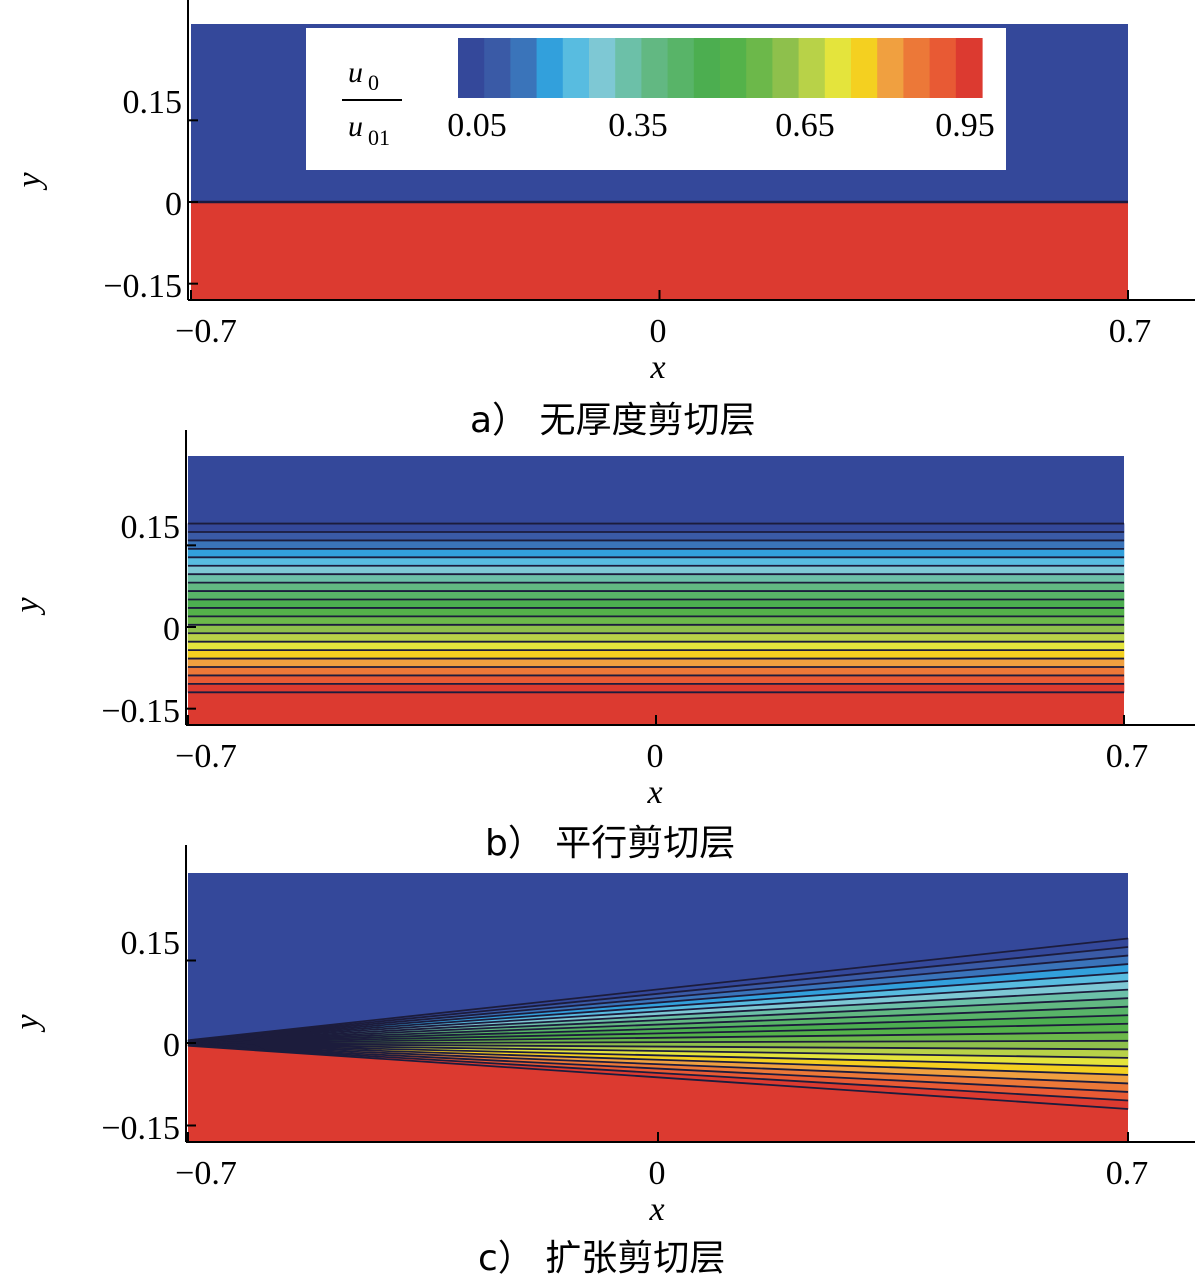 The height and width of the screenshot is (1285, 1200). What do you see at coordinates (372, 103) in the screenshot?
I see `colorbar-fraction-label: u 0 u 01` at bounding box center [372, 103].